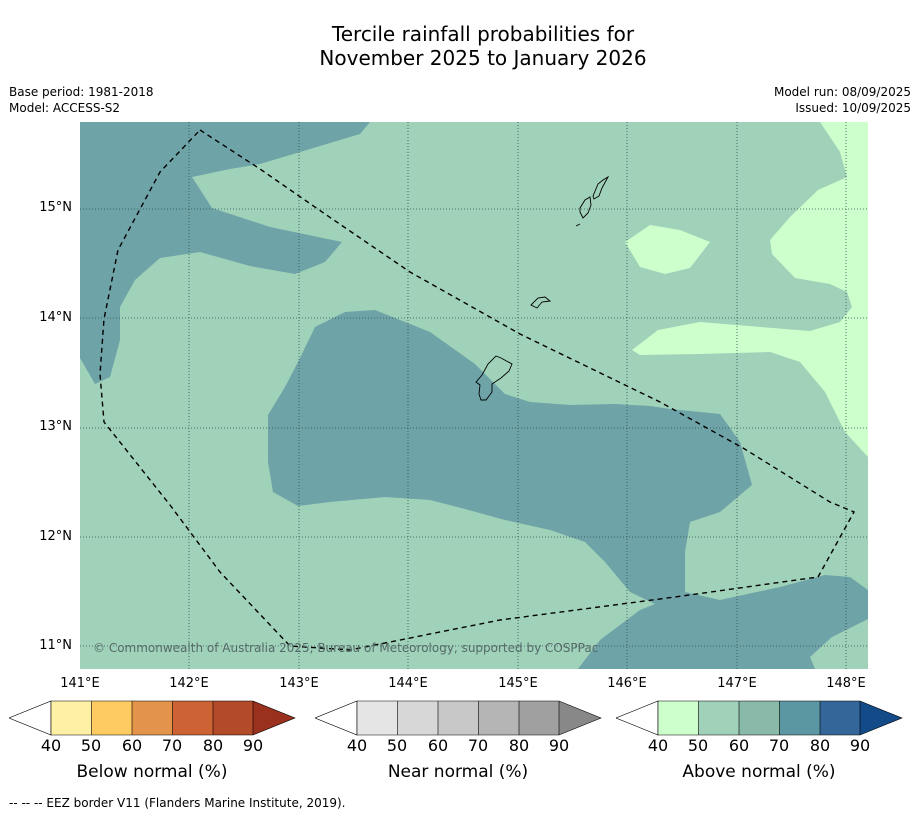 The width and height of the screenshot is (919, 816). Describe the element at coordinates (65, 108) in the screenshot. I see `model-name: Model: ACCESS-S2` at that location.